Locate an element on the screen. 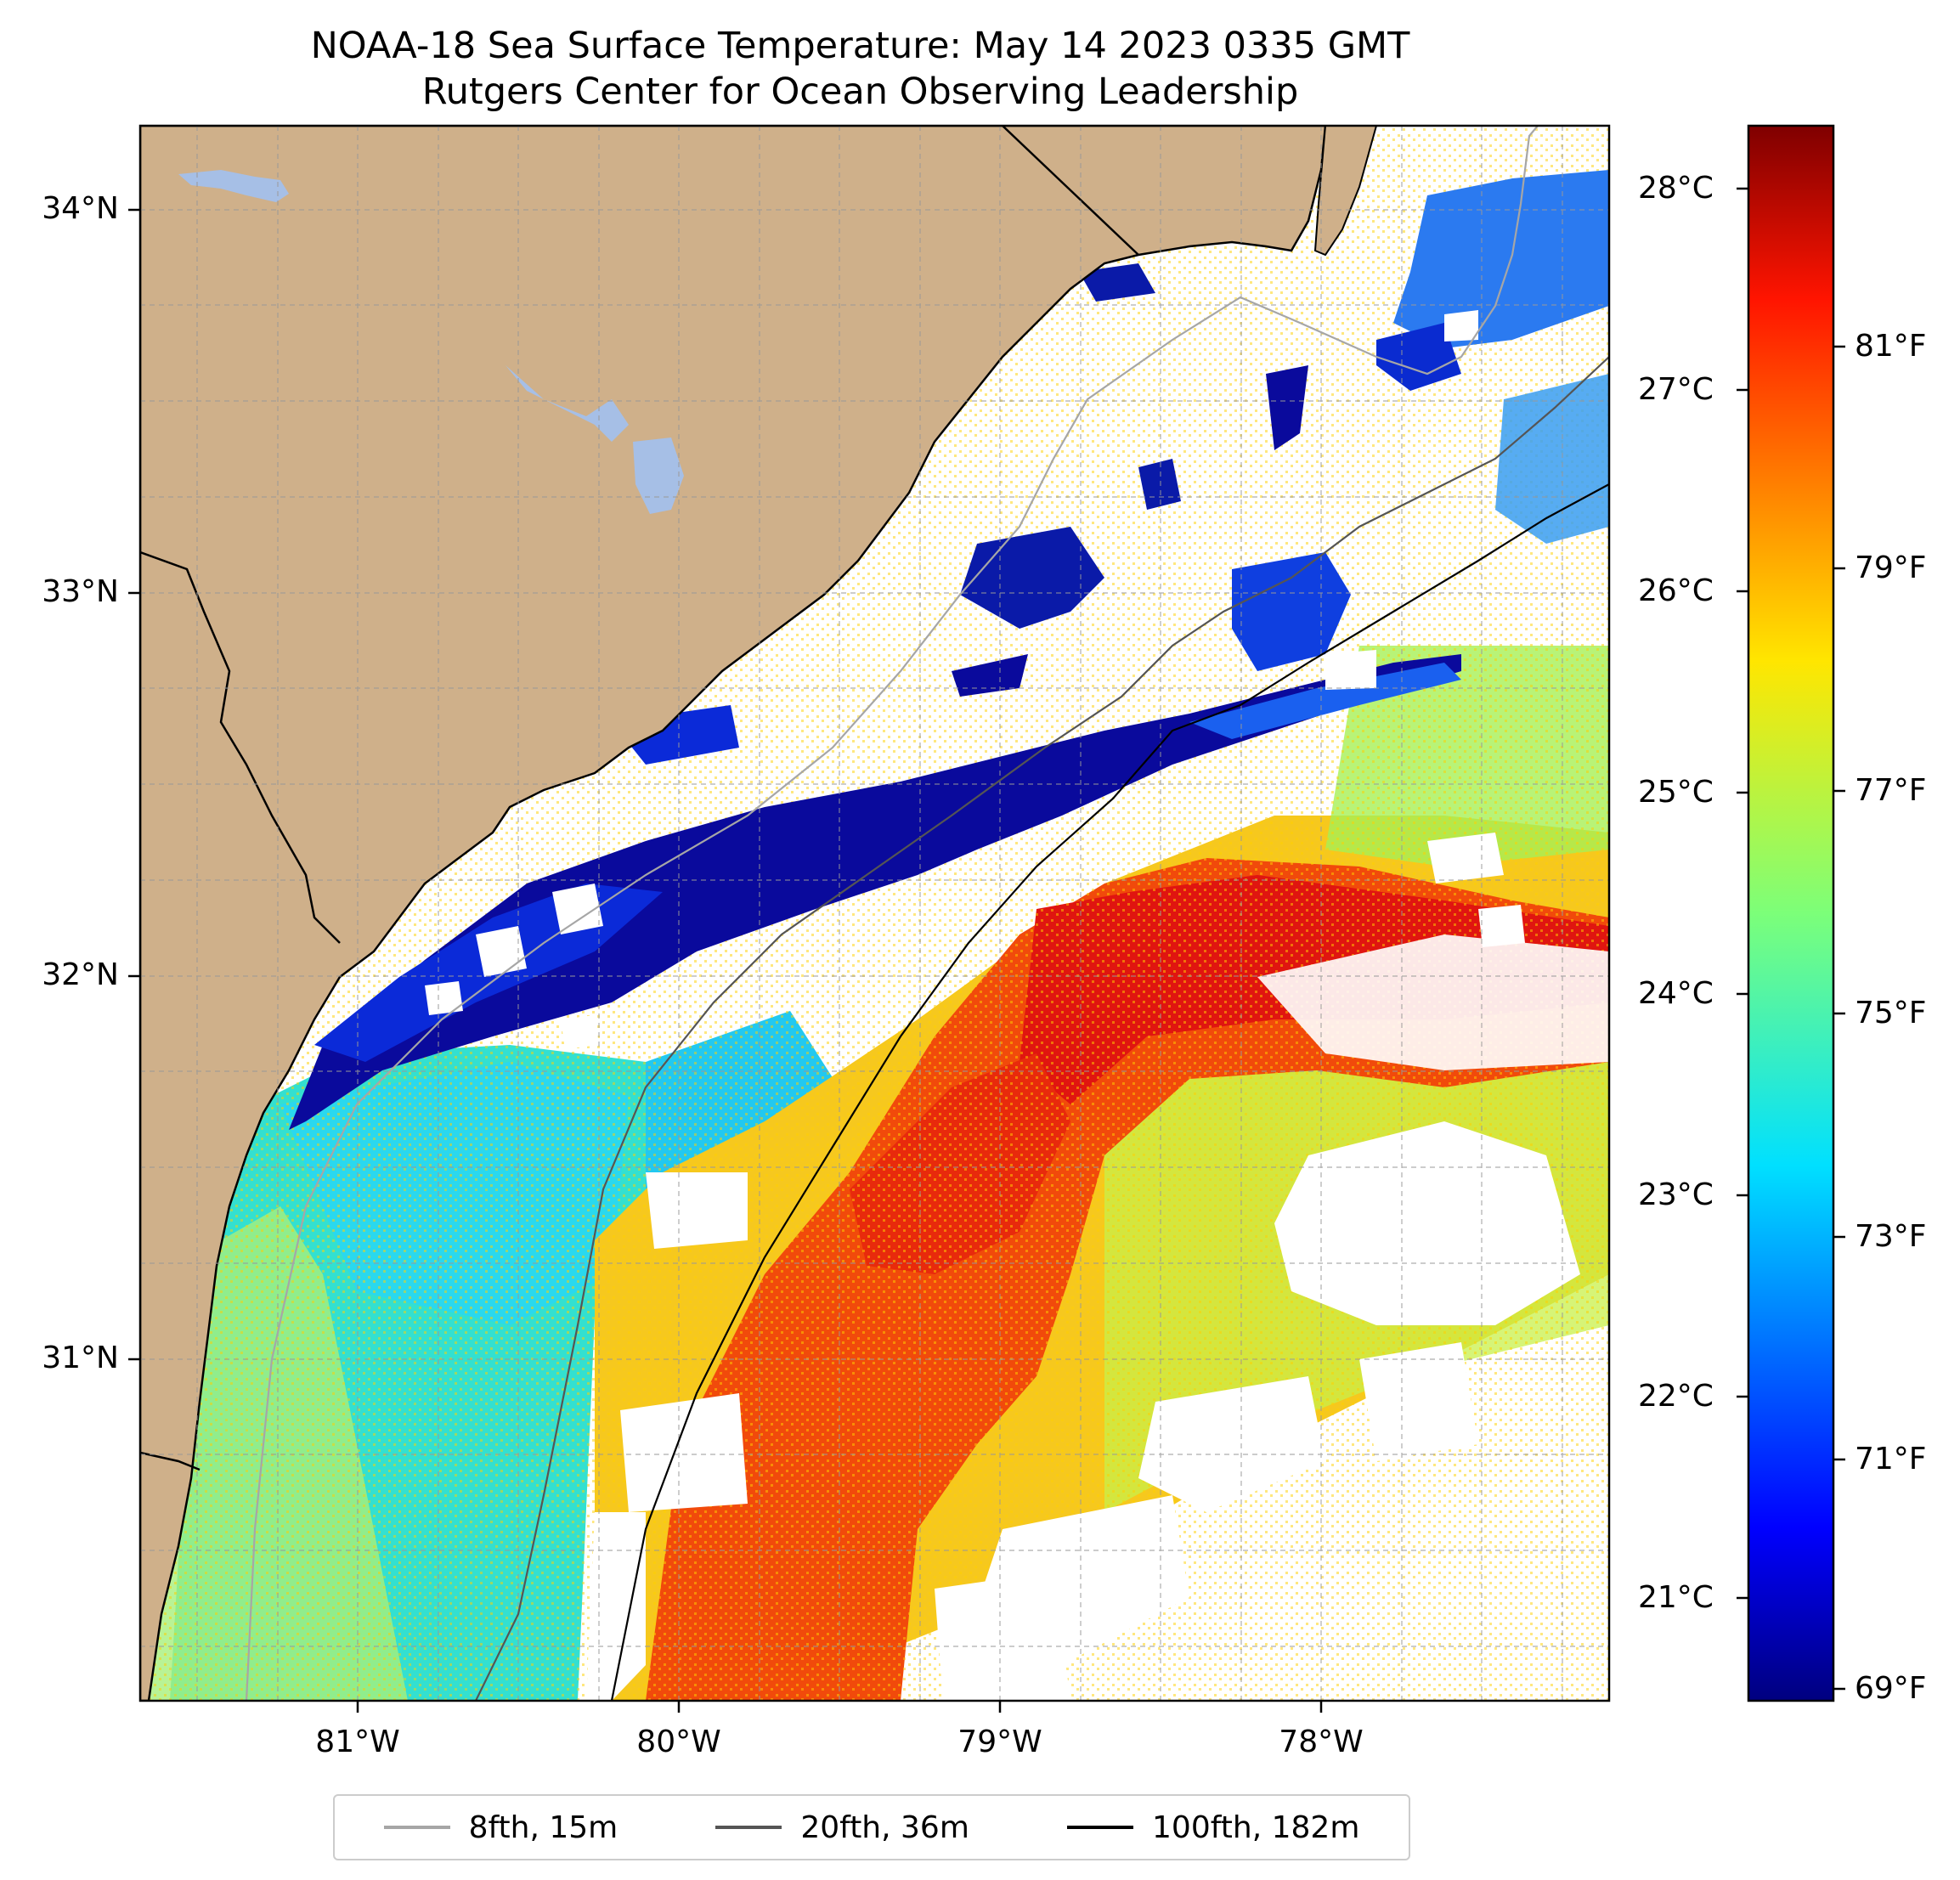 This screenshot has width=1960, height=1880. lat-label-34n: 34°N is located at coordinates (80, 208).